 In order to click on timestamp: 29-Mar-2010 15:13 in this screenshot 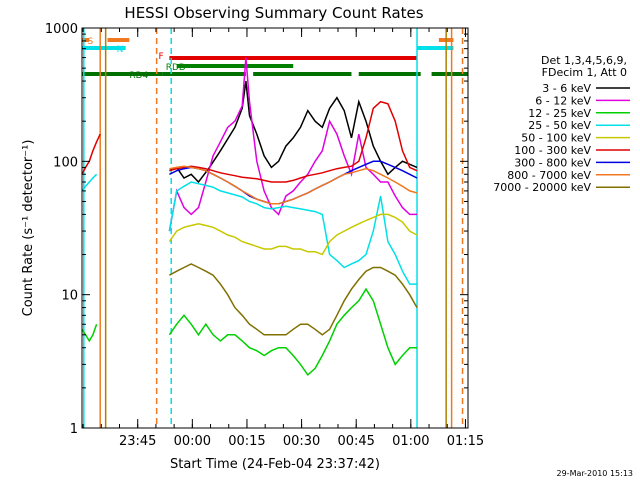, I will do `click(595, 473)`.